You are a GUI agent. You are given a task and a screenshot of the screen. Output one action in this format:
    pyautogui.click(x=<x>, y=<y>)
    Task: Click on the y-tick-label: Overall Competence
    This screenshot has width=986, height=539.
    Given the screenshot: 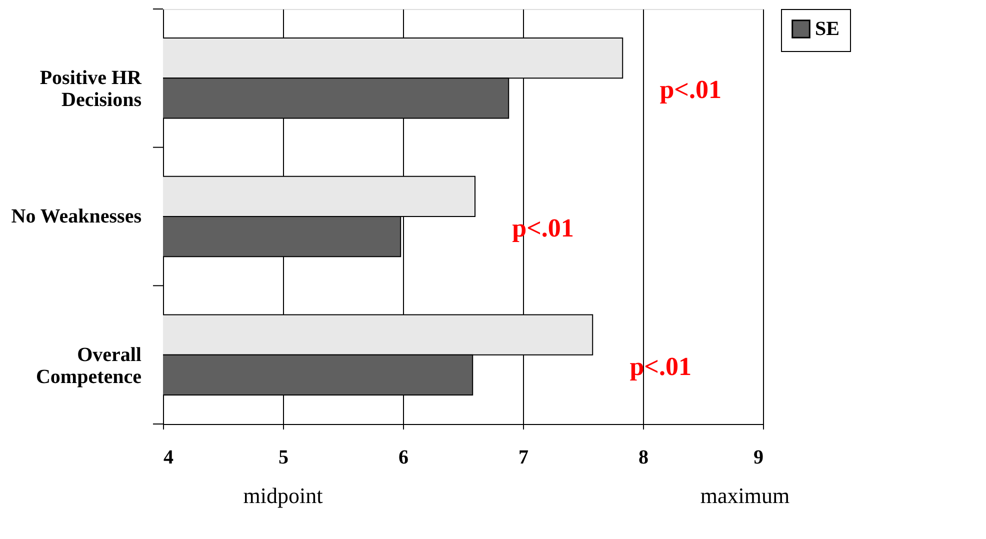 What is the action you would take?
    pyautogui.click(x=89, y=366)
    